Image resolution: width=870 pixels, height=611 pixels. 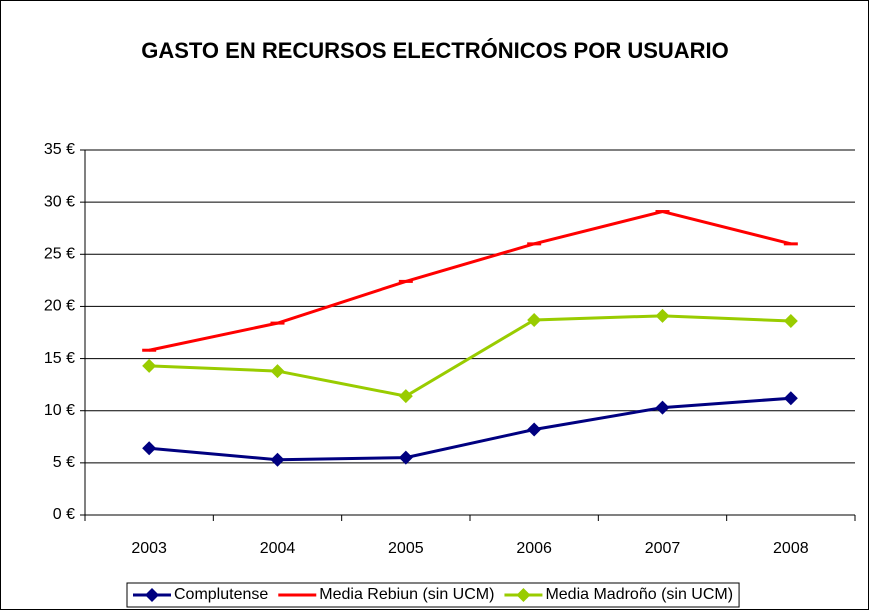 What do you see at coordinates (149, 548) in the screenshot?
I see `x-tick-label: 2003` at bounding box center [149, 548].